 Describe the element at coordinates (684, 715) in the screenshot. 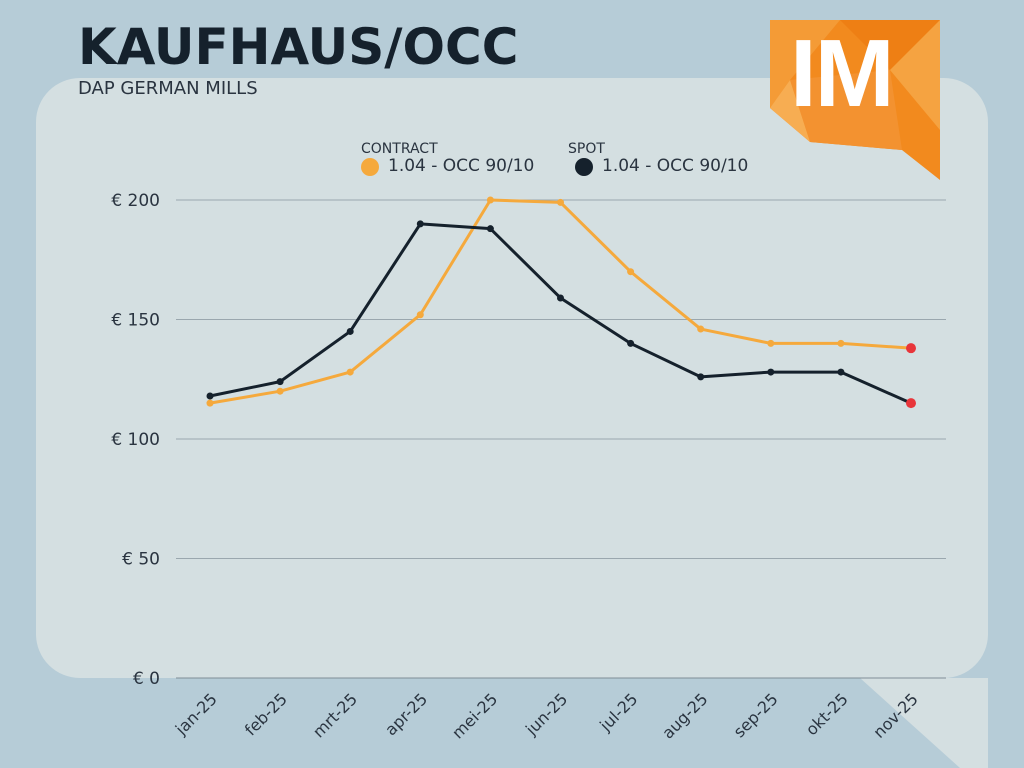

I see `x-tick-label: aug-25` at that location.